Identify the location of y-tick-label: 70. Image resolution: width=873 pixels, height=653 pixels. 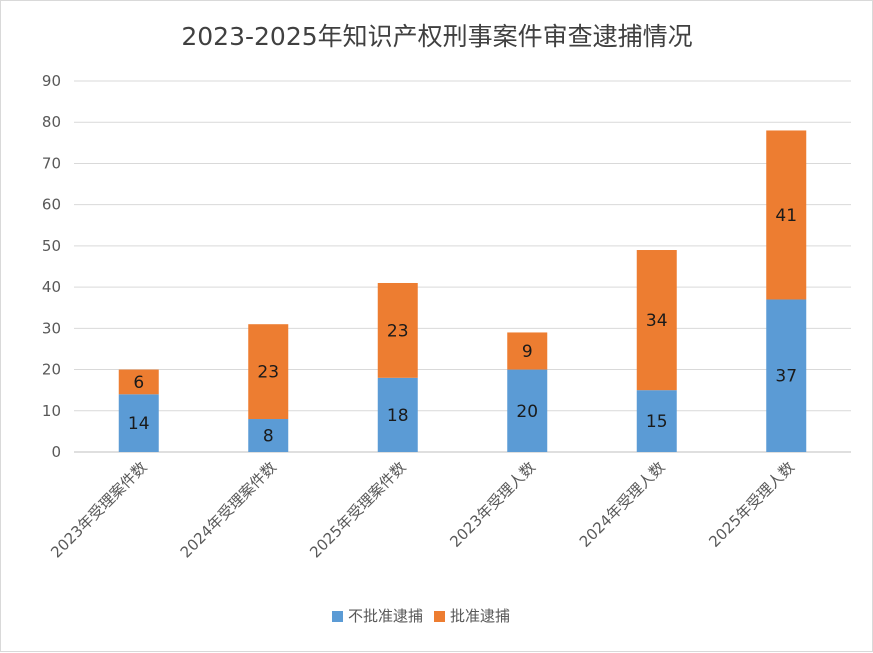
(51, 163).